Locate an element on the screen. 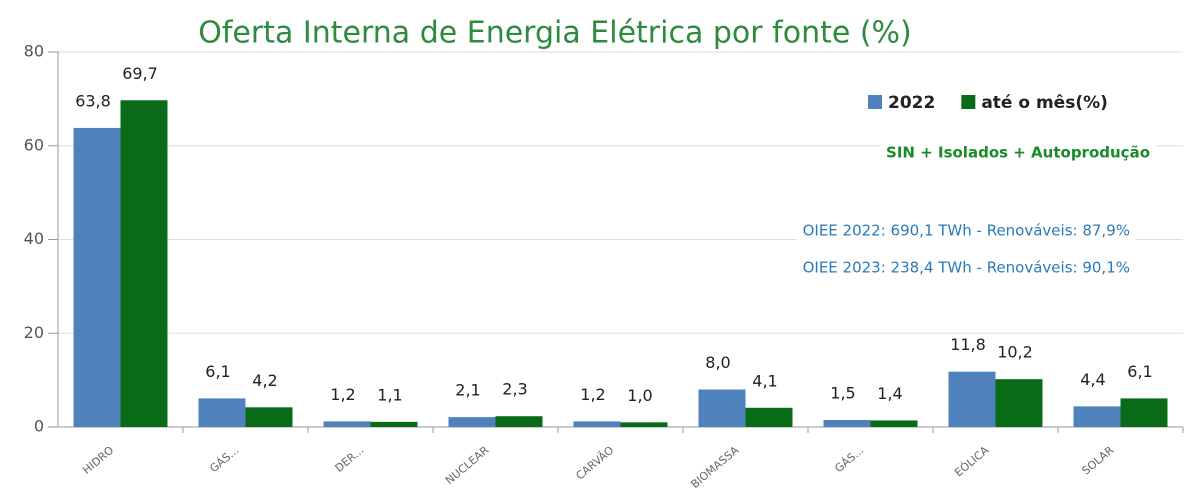 The width and height of the screenshot is (1184, 502). value-label: 69,7 is located at coordinates (140, 73).